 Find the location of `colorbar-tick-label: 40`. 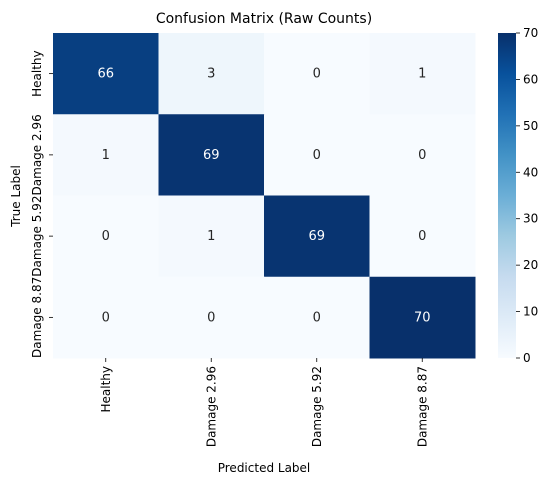

colorbar-tick-label: 40 is located at coordinates (530, 172).